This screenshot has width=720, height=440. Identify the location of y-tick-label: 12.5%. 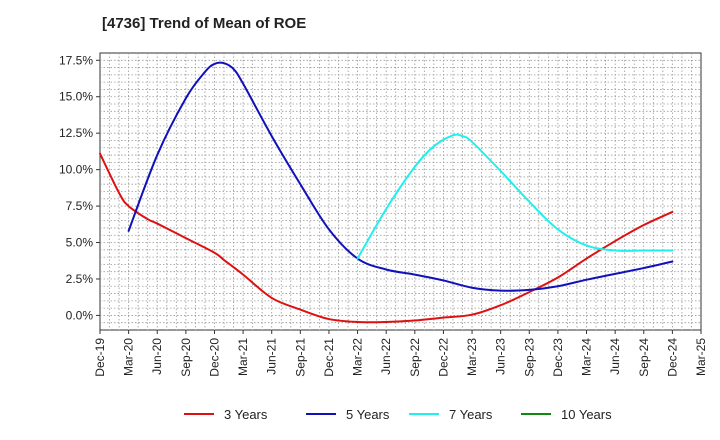
(76, 133).